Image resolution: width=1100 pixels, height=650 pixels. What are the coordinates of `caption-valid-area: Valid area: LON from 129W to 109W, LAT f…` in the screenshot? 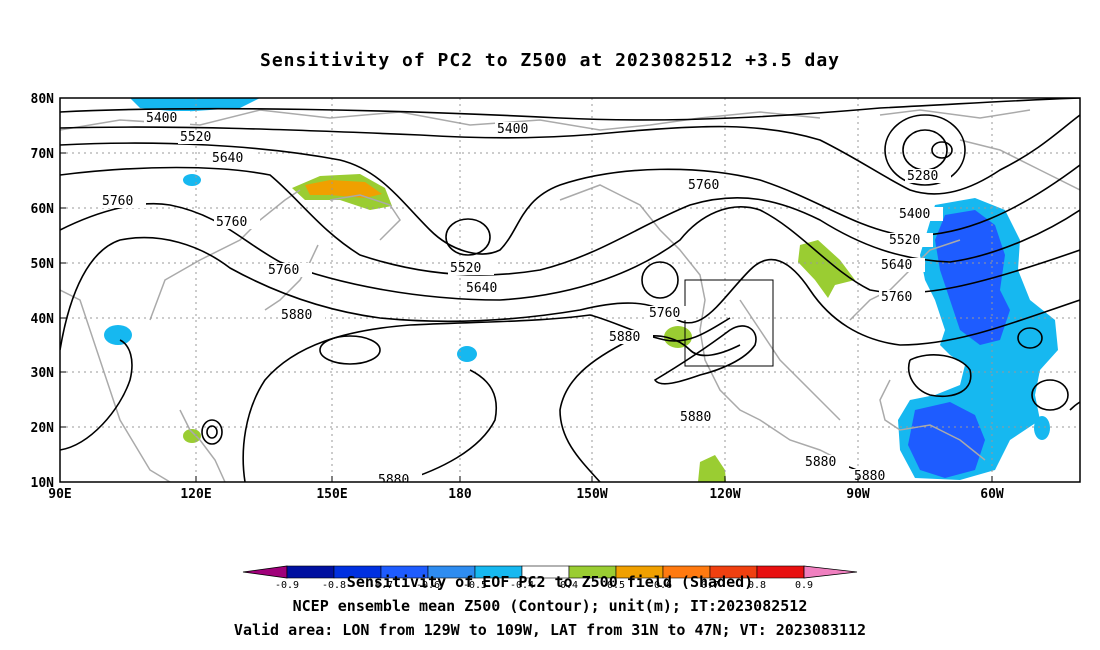 It's located at (550, 630).